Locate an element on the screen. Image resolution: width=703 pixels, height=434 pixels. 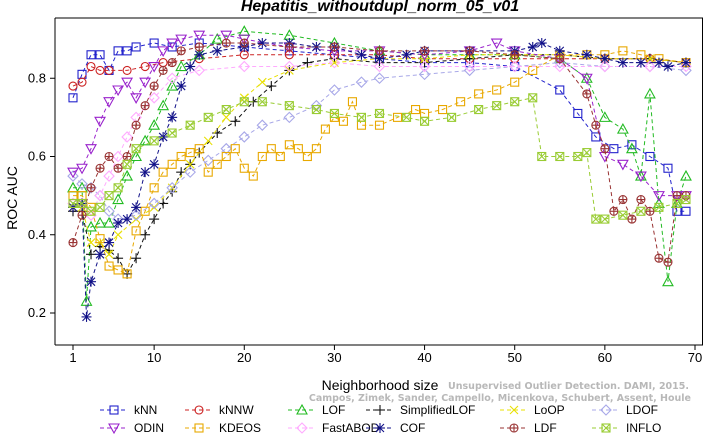
legend-label: COF is located at coordinates (412, 427).